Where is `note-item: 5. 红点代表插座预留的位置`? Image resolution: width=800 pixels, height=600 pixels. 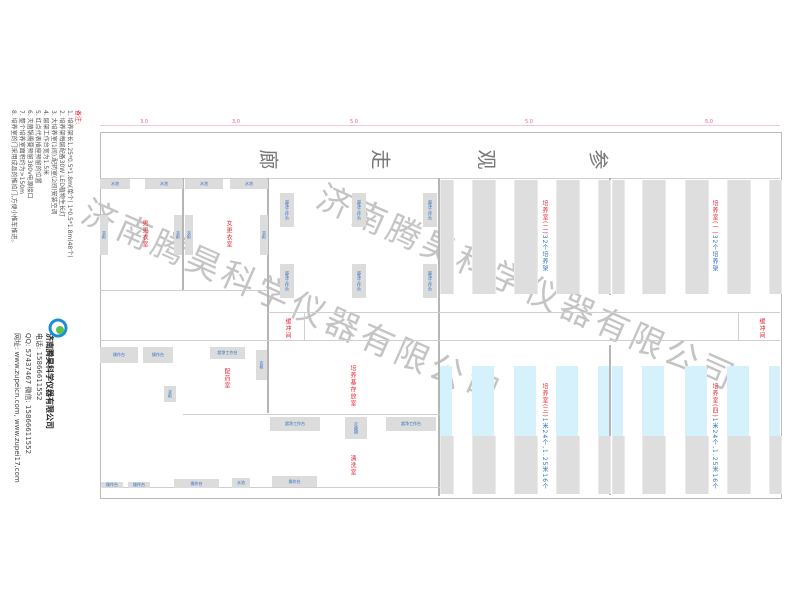 note-item: 5. 红点代表插座预留的位置 is located at coordinates (37, 147).